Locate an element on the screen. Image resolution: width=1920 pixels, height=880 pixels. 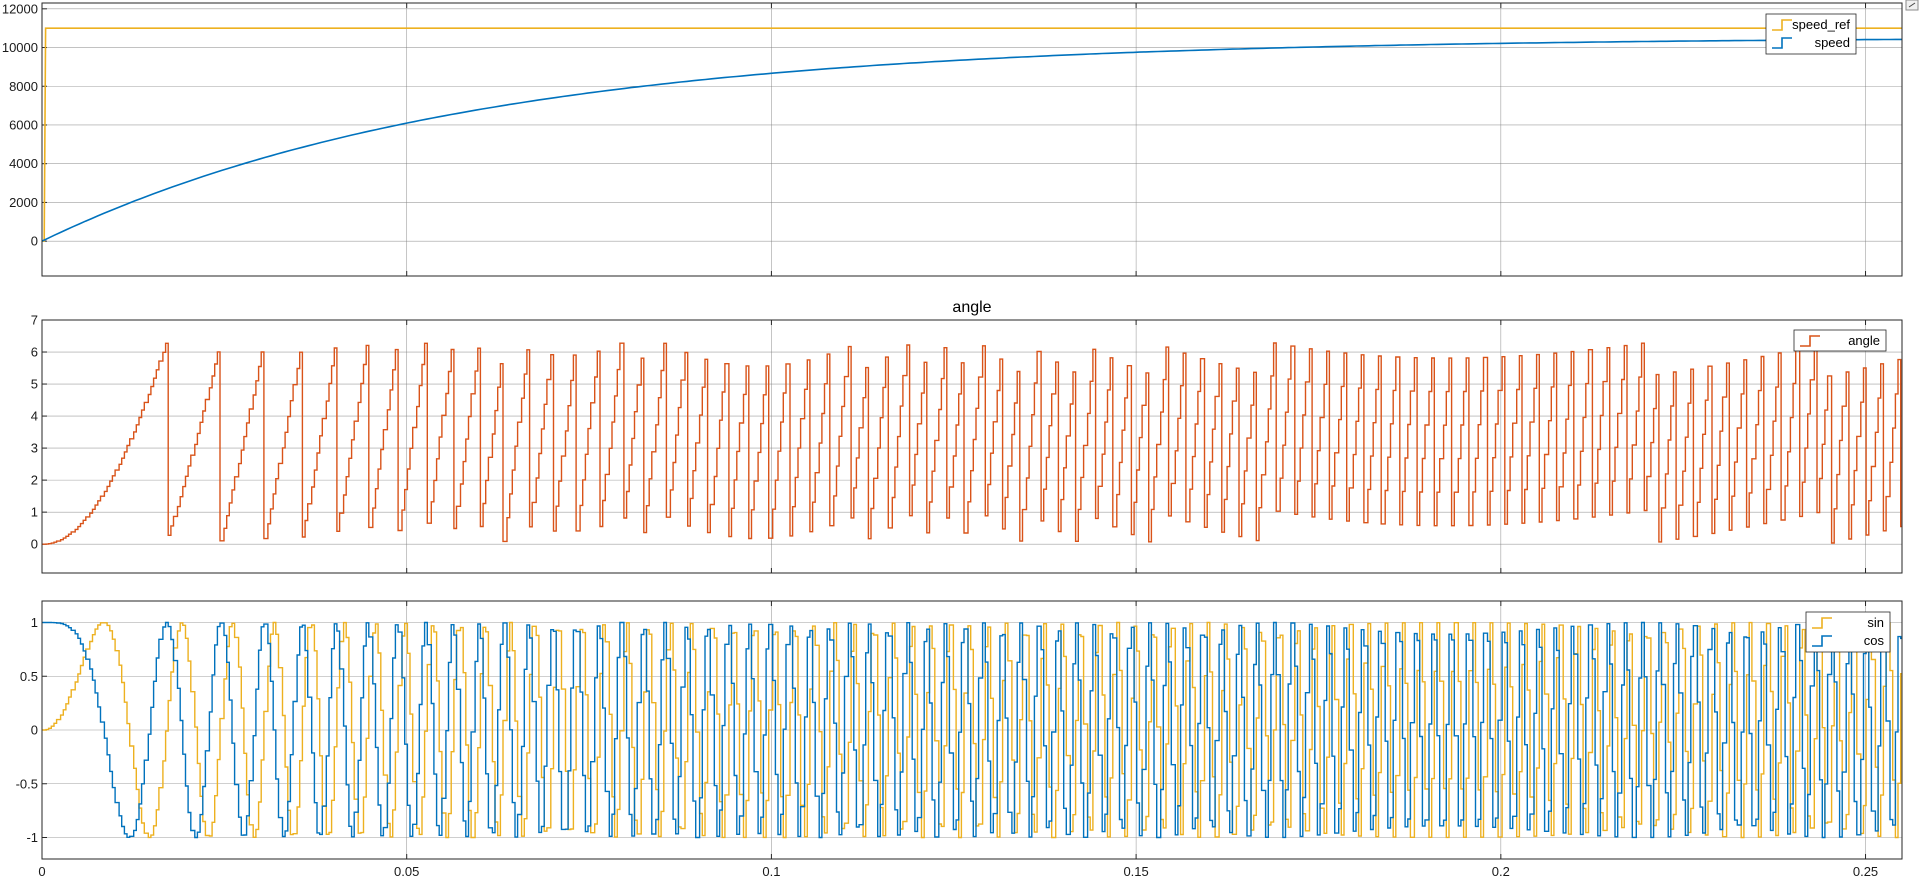
y-tick-label: 5 is located at coordinates (34, 384).